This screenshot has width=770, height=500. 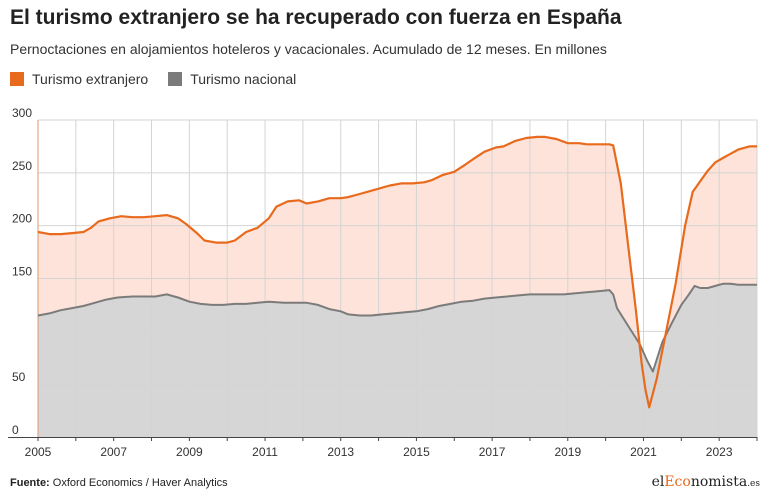 What do you see at coordinates (38, 452) in the screenshot?
I see `x-tick-label-2005: 2005` at bounding box center [38, 452].